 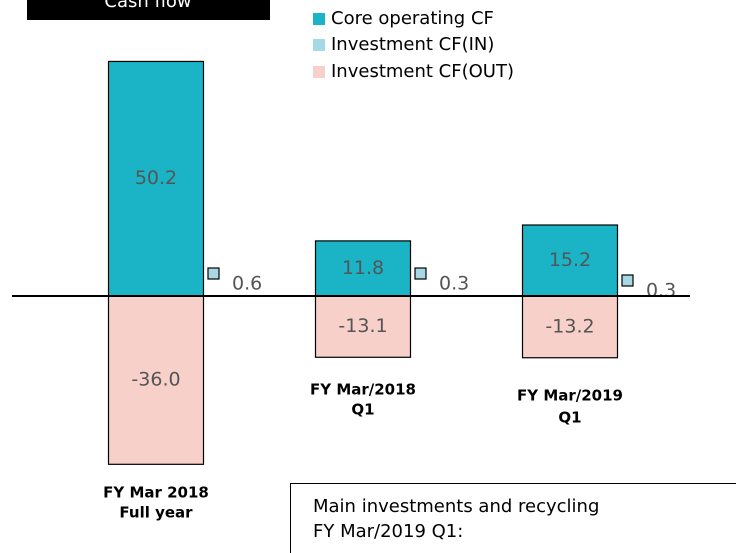 What do you see at coordinates (156, 493) in the screenshot?
I see `x-tick-label: FY Mar 2018` at bounding box center [156, 493].